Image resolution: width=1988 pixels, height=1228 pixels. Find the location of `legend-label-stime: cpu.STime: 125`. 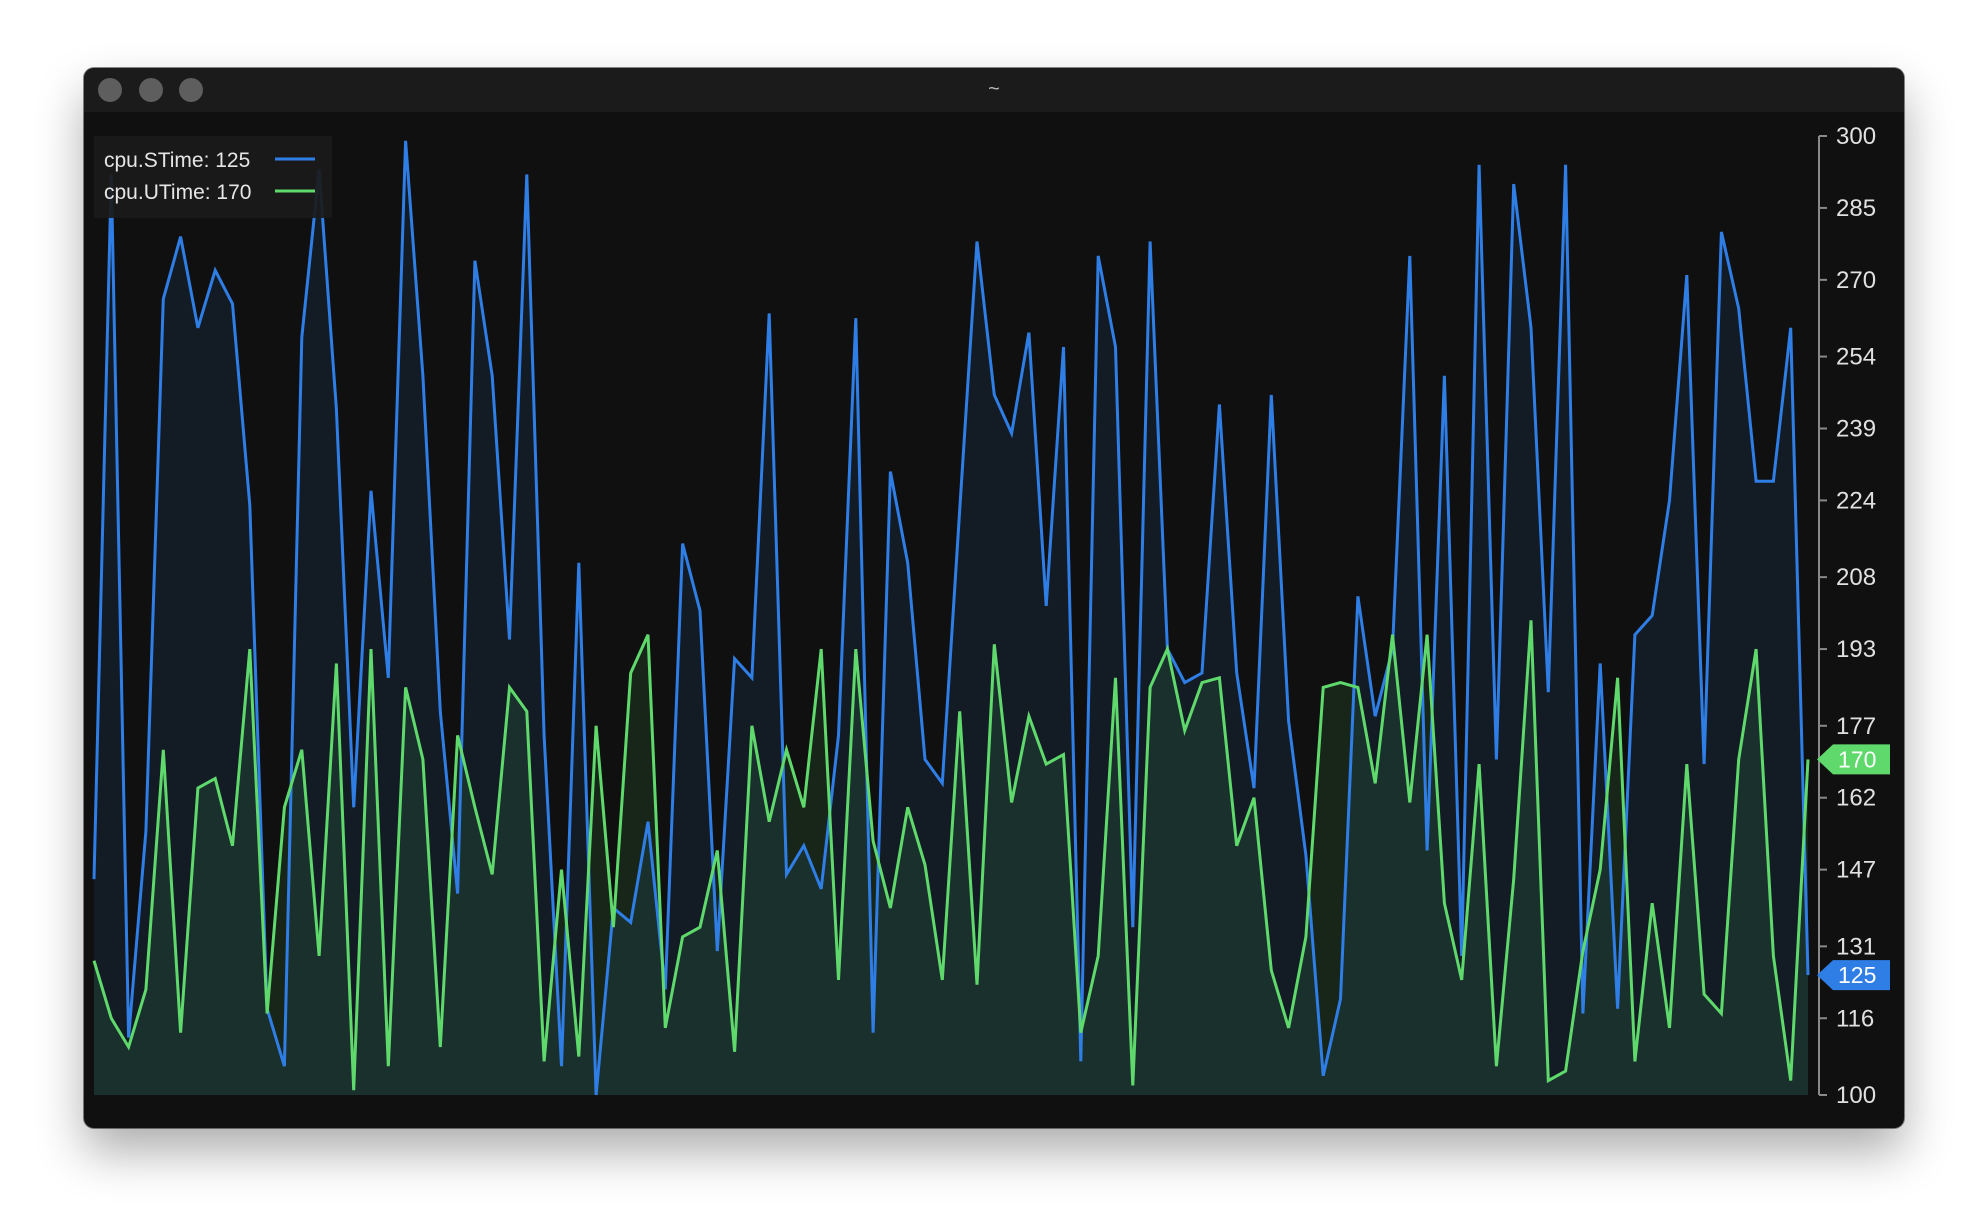

legend-label-stime: cpu.STime: 125 is located at coordinates (177, 160).